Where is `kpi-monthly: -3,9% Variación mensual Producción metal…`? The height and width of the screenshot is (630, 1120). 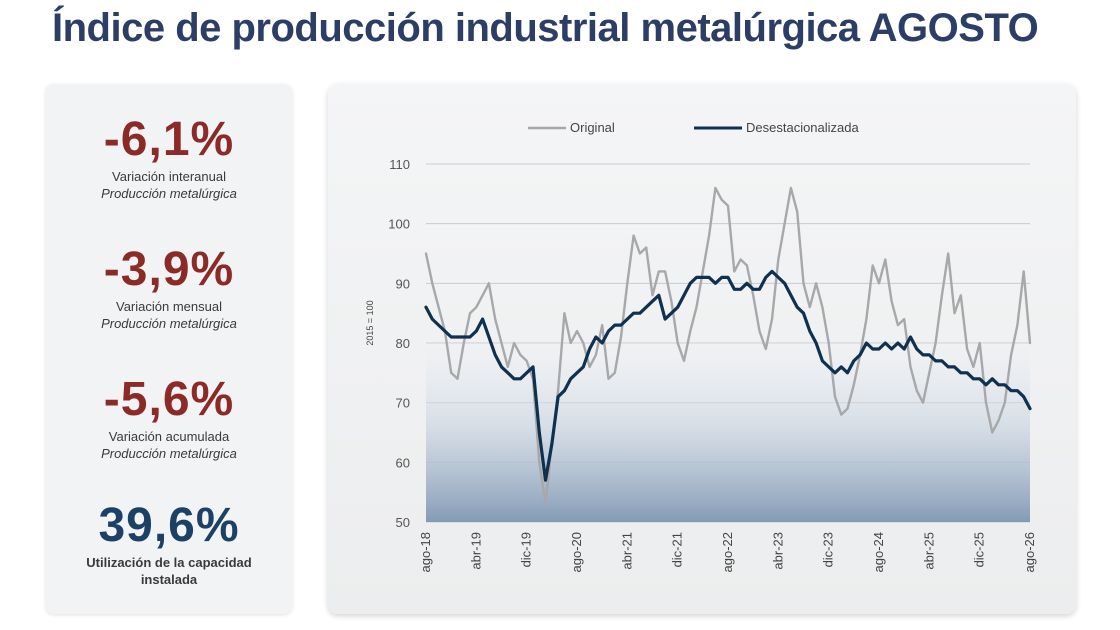 kpi-monthly: -3,9% Variación mensual Producción metal… is located at coordinates (169, 287).